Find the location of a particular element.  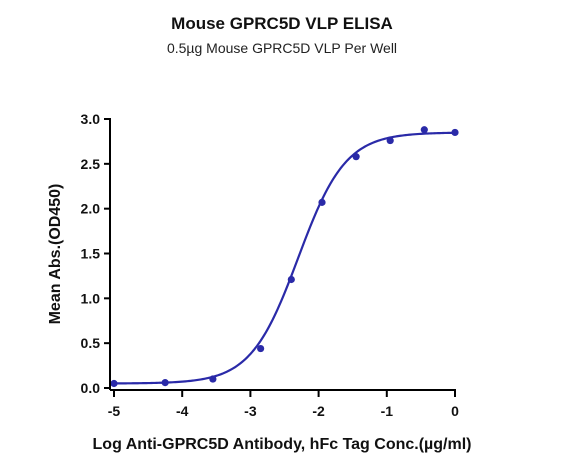

y-tick-label: 0.0 is located at coordinates (91, 388).